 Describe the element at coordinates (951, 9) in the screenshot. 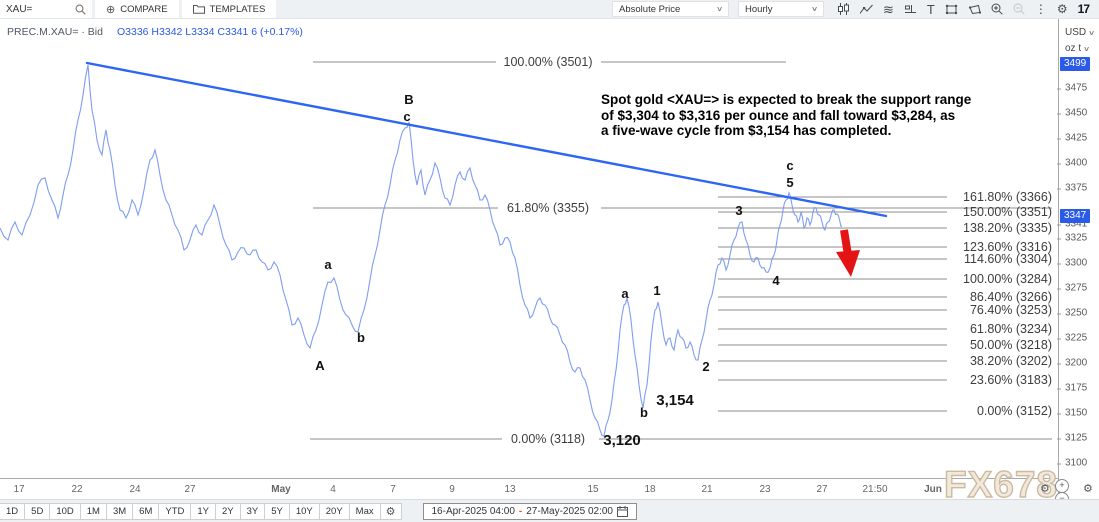

I see `selection-tool-button` at that location.